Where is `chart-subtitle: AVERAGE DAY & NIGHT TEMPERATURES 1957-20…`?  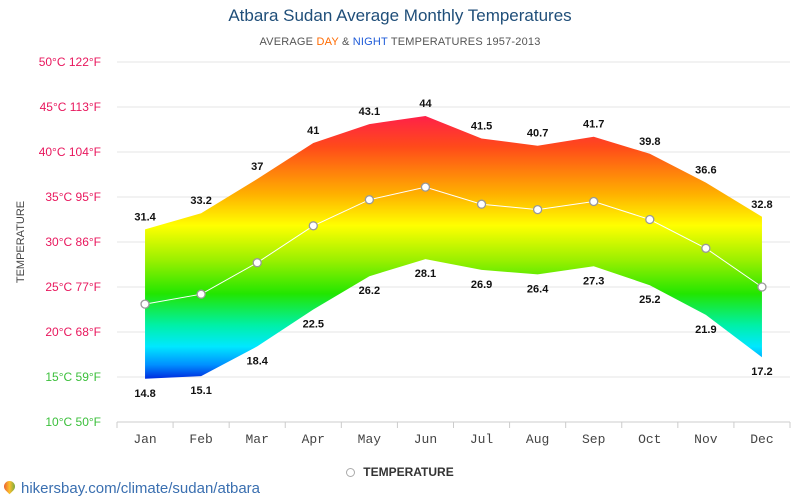 chart-subtitle: AVERAGE DAY & NIGHT TEMPERATURES 1957-20… is located at coordinates (400, 42).